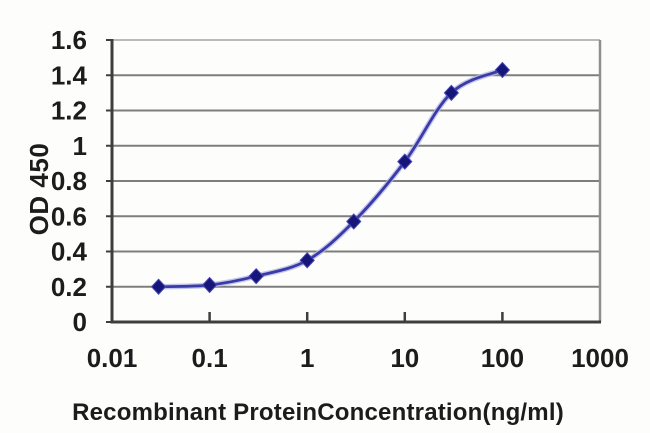 The height and width of the screenshot is (433, 650). What do you see at coordinates (404, 358) in the screenshot?
I see `x-tick-label: 10` at bounding box center [404, 358].